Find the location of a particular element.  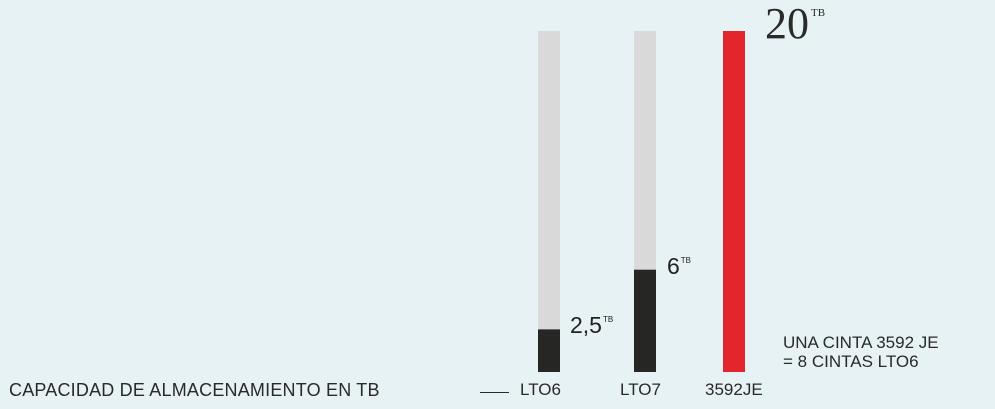

caption-rule is located at coordinates (494, 392).